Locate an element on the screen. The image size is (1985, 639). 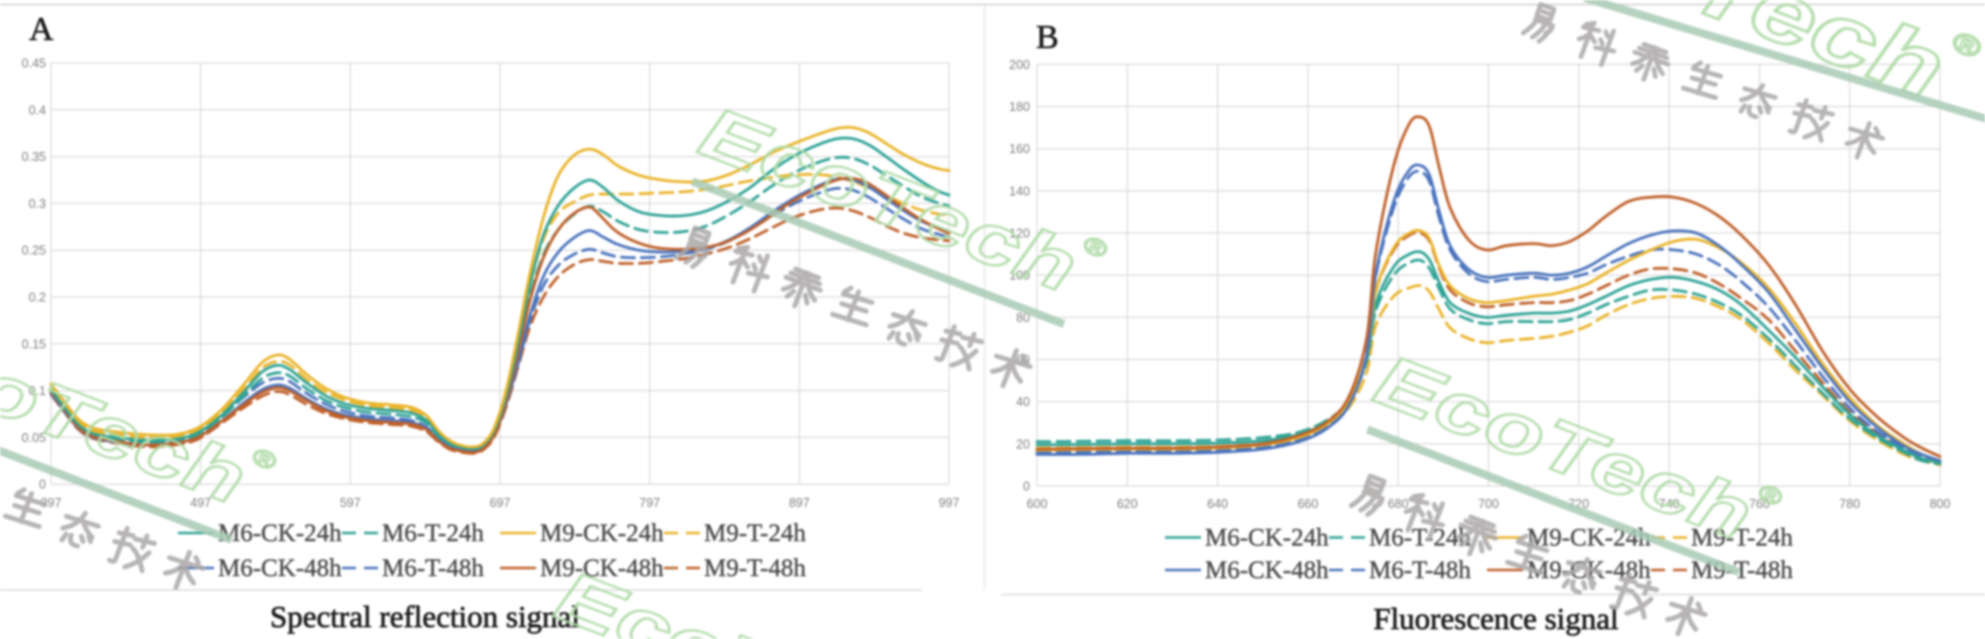
svg-text: 697 is located at coordinates (500, 503).